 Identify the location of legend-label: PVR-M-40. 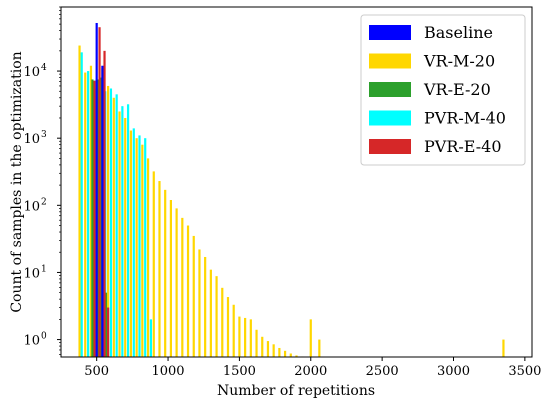
(465, 118).